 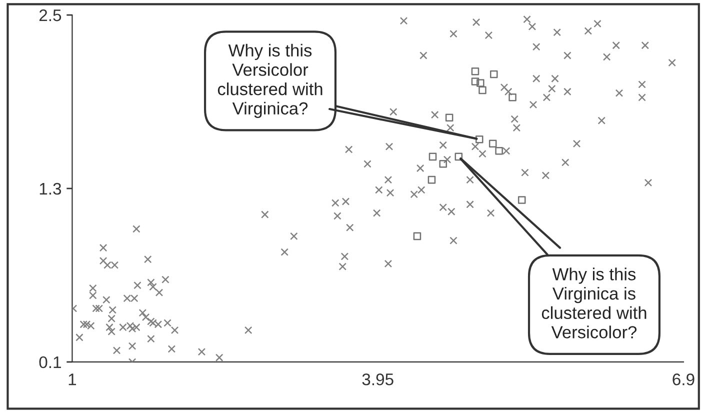 I want to click on annotation: Why is this Virginica is clustered with Versicolor?, so click(x=594, y=303).